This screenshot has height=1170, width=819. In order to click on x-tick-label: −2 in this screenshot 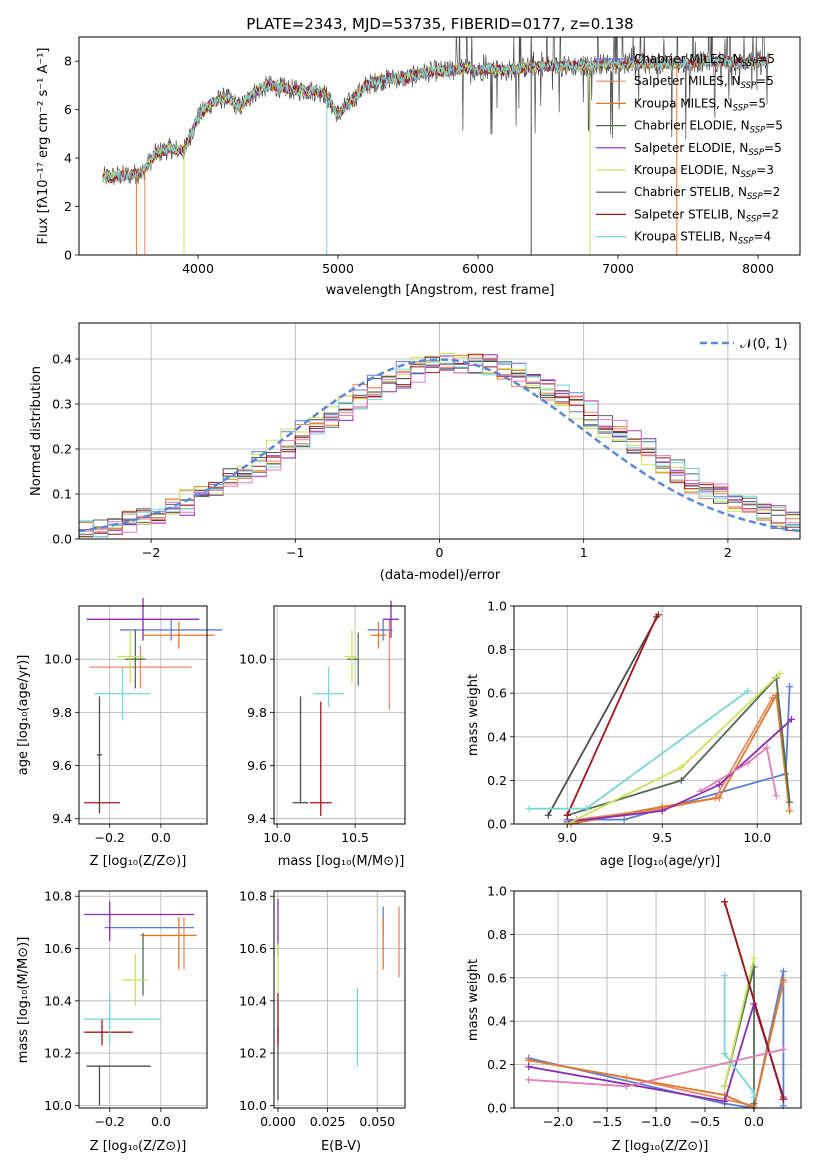, I will do `click(151, 552)`.